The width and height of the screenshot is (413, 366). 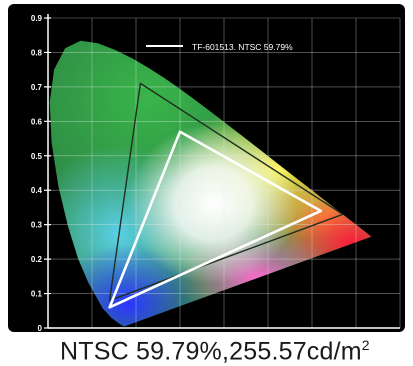 I want to click on chart-caption: NTSC 59.79%,255.57cd/m2, so click(x=215, y=351).